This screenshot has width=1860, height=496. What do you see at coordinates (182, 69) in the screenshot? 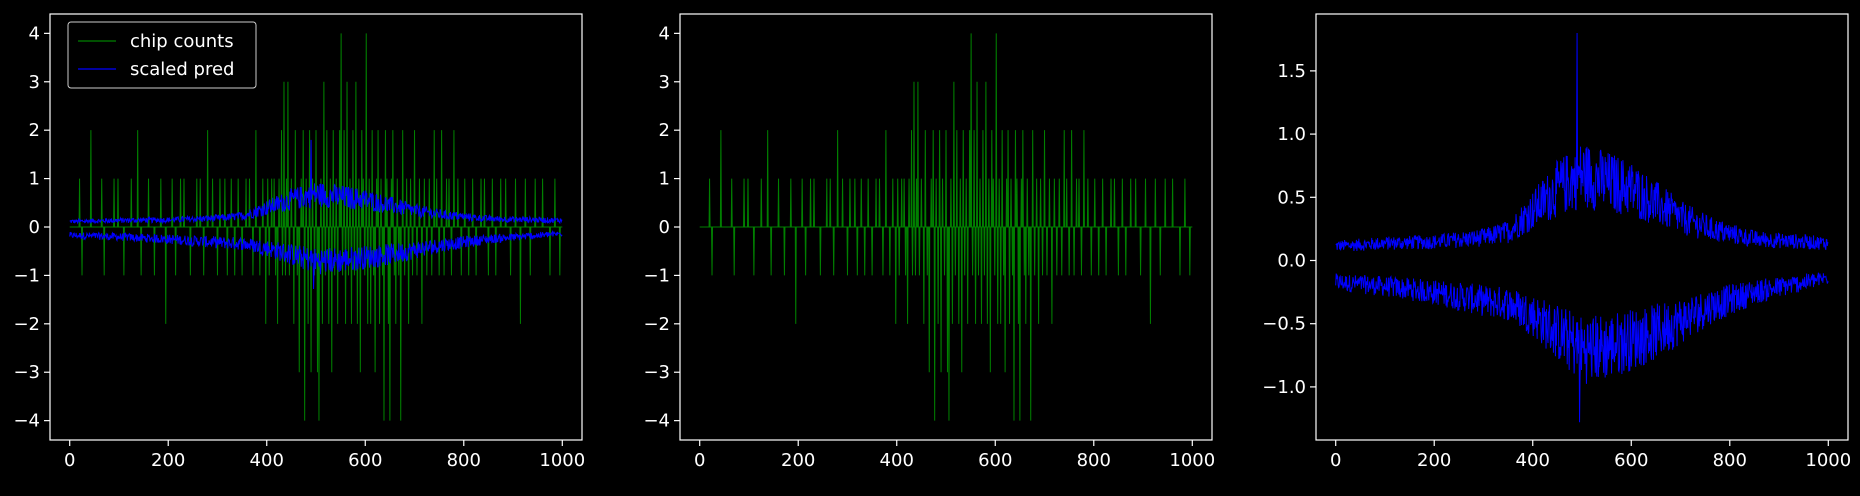
I see `legend-label-scaled-pred: scaled pred` at bounding box center [182, 69].